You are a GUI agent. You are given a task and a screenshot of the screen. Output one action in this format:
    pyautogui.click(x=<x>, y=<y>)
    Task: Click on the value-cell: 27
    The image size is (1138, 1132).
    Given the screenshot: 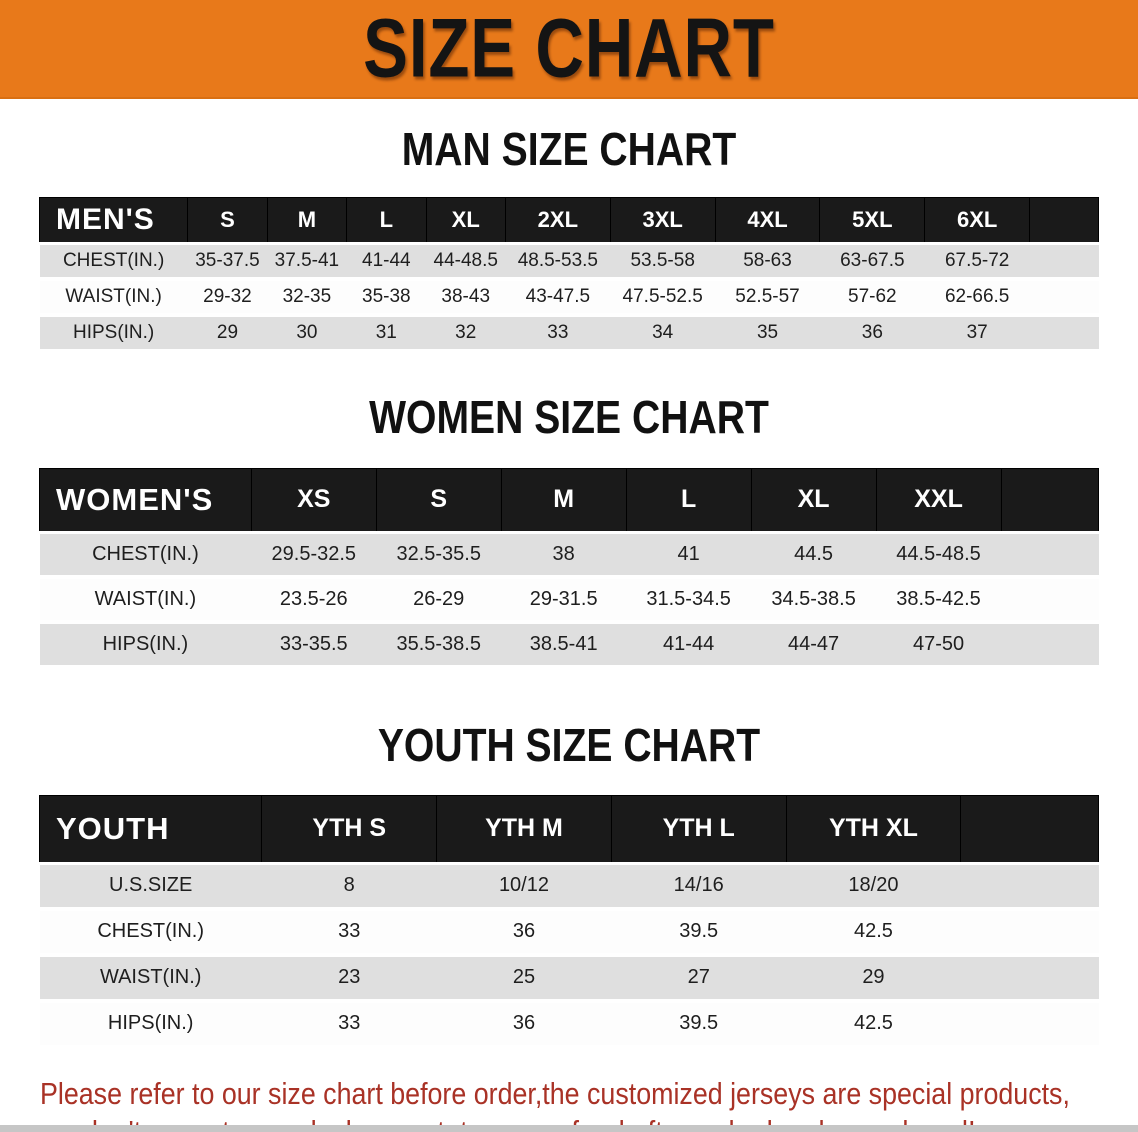 What is the action you would take?
    pyautogui.click(x=699, y=978)
    